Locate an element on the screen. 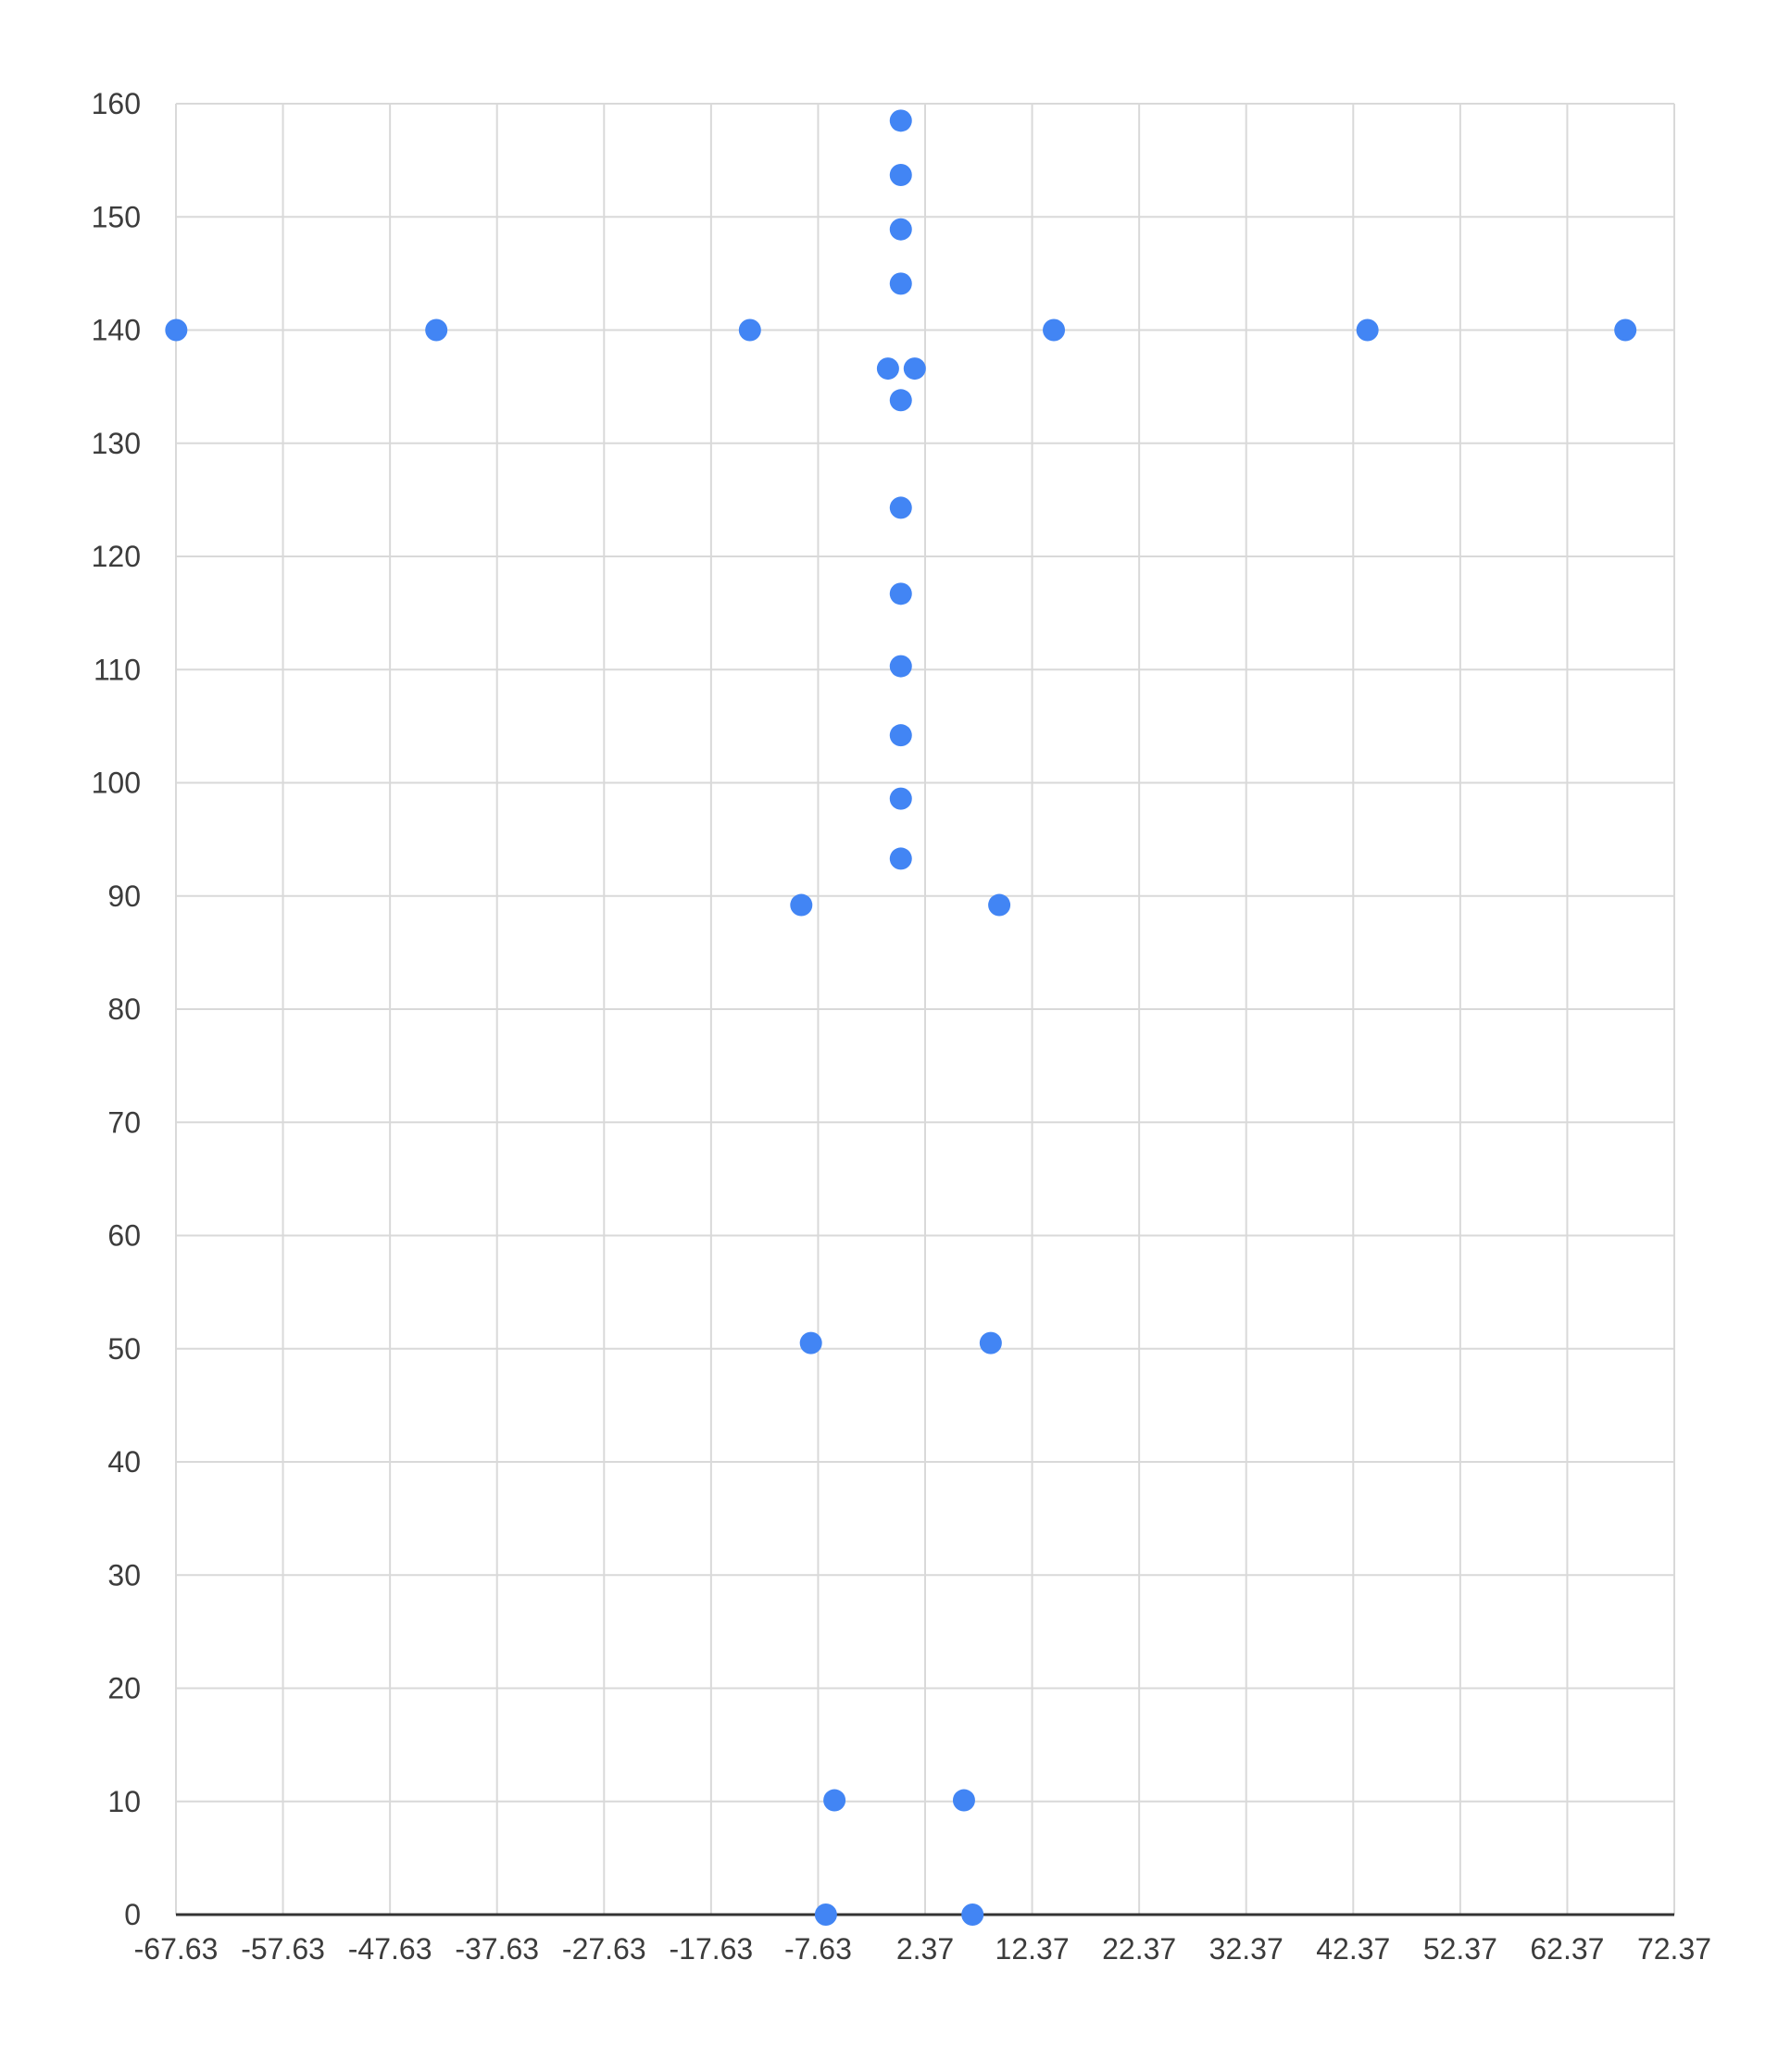 This screenshot has height=2072, width=1778. y-tick-label: 20 is located at coordinates (124, 1688).